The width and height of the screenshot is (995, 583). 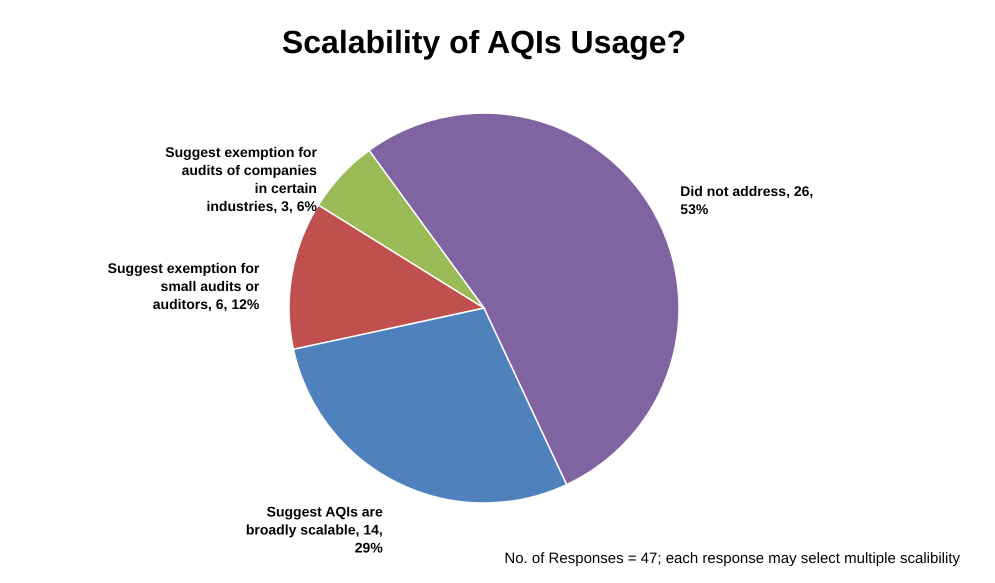 What do you see at coordinates (732, 558) in the screenshot?
I see `text: No. of Responses = 47; each response may select multiple scalibility` at bounding box center [732, 558].